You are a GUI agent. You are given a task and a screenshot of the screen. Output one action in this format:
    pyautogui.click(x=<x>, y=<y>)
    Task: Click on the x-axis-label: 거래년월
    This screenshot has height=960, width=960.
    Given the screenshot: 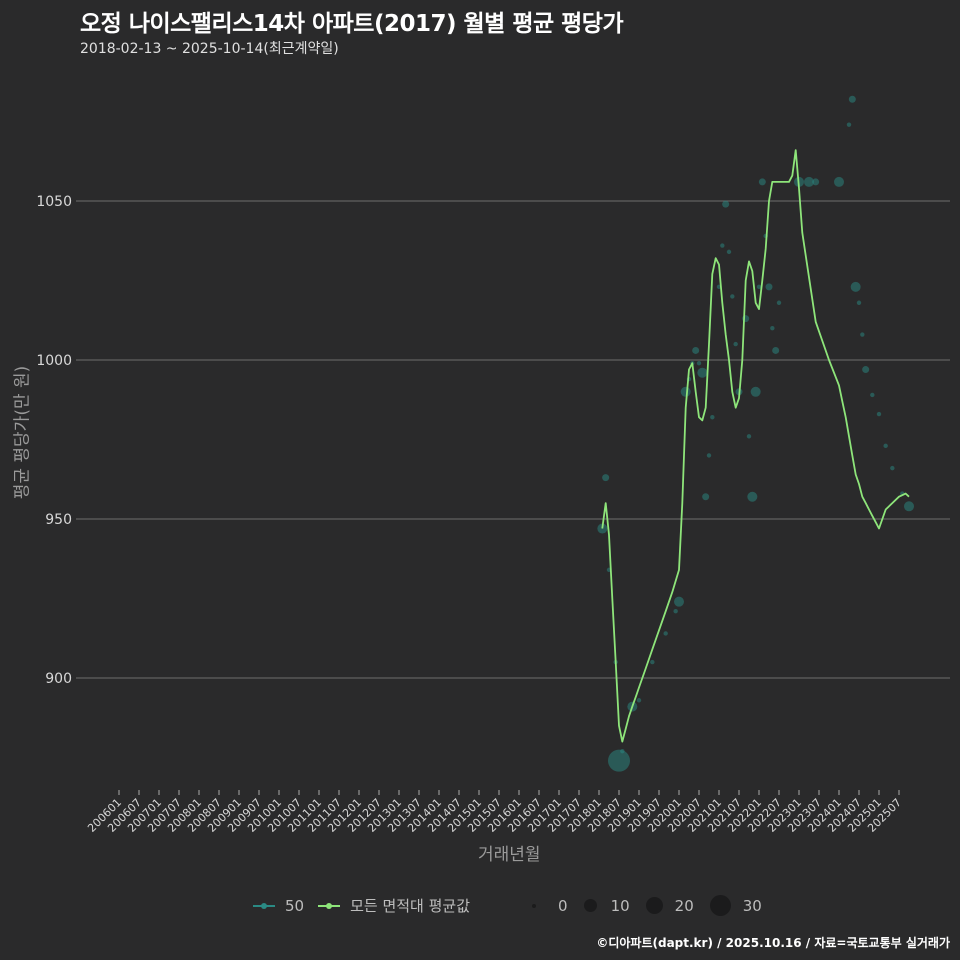 What is the action you would take?
    pyautogui.click(x=509, y=855)
    